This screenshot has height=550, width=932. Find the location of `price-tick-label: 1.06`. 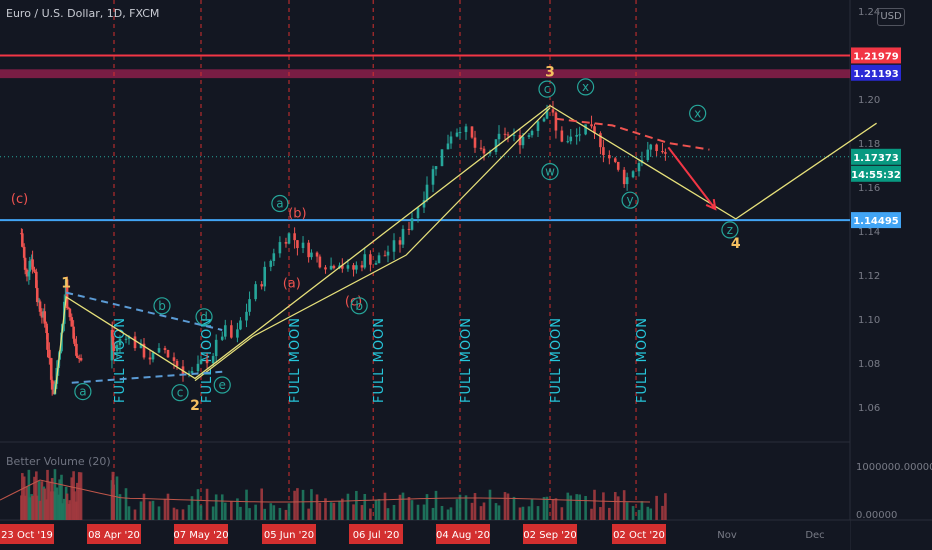

price-tick-label: 1.06 is located at coordinates (869, 408).